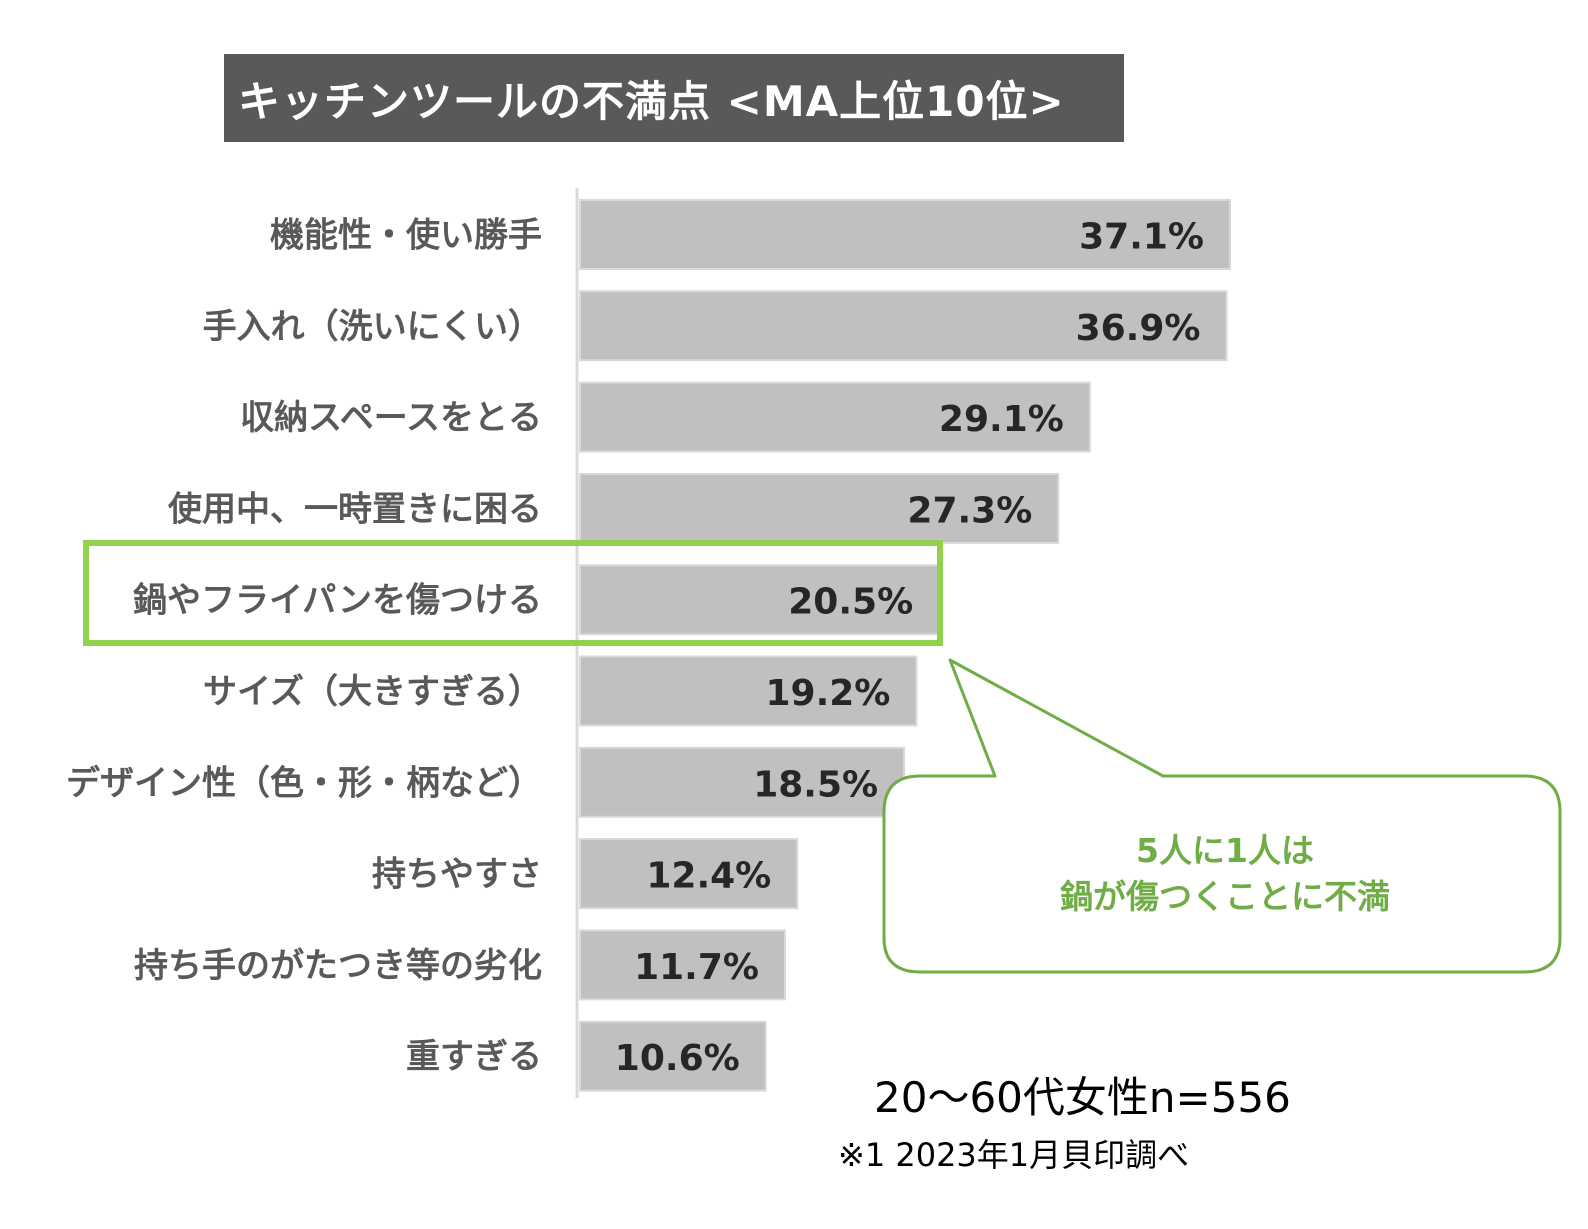  I want to click on category-label-10: 重すぎる, so click(474, 1057).